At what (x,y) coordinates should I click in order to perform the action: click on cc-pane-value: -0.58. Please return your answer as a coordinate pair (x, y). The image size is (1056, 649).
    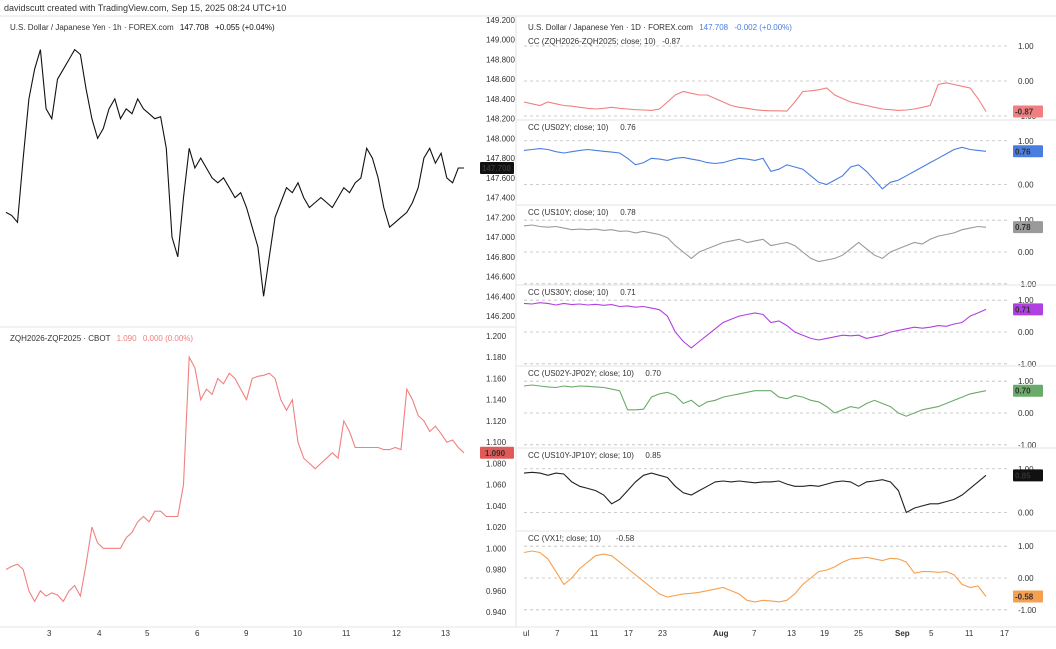
    Looking at the image, I should click on (625, 538).